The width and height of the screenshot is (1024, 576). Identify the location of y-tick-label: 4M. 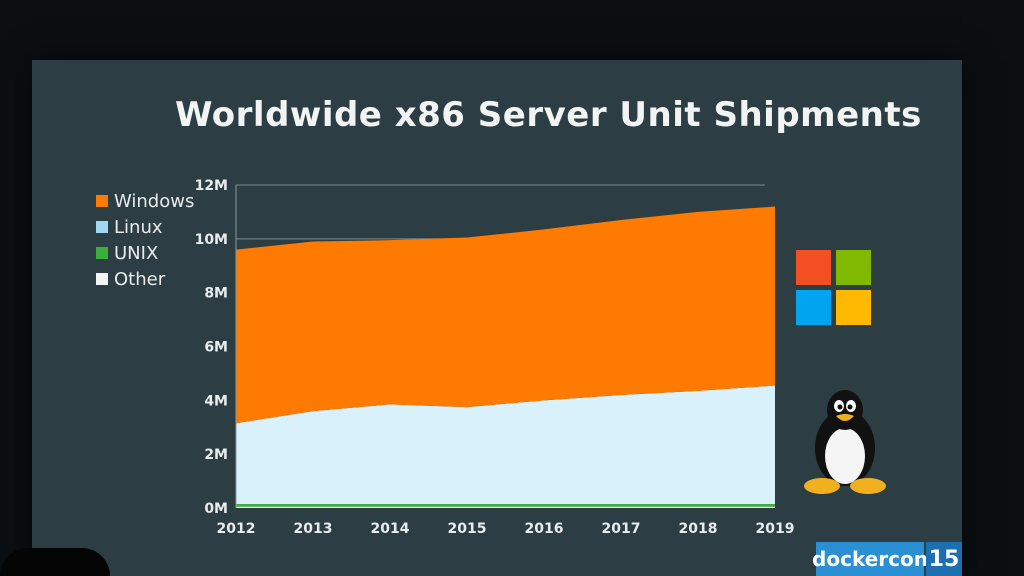
(216, 401).